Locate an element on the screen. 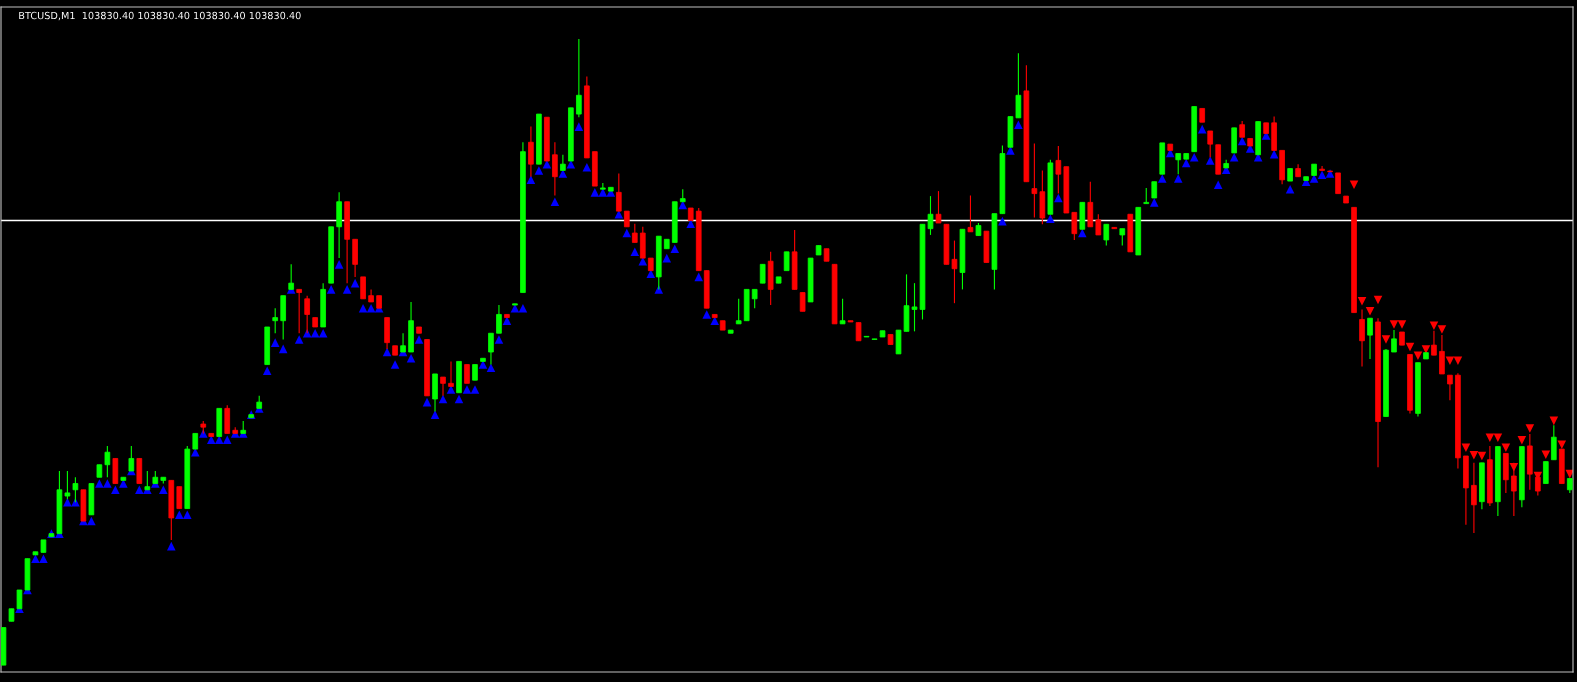  chart-title: BTCUSD,M1 103830.40 103830.40 103830.40 103830.40 is located at coordinates (160, 16).